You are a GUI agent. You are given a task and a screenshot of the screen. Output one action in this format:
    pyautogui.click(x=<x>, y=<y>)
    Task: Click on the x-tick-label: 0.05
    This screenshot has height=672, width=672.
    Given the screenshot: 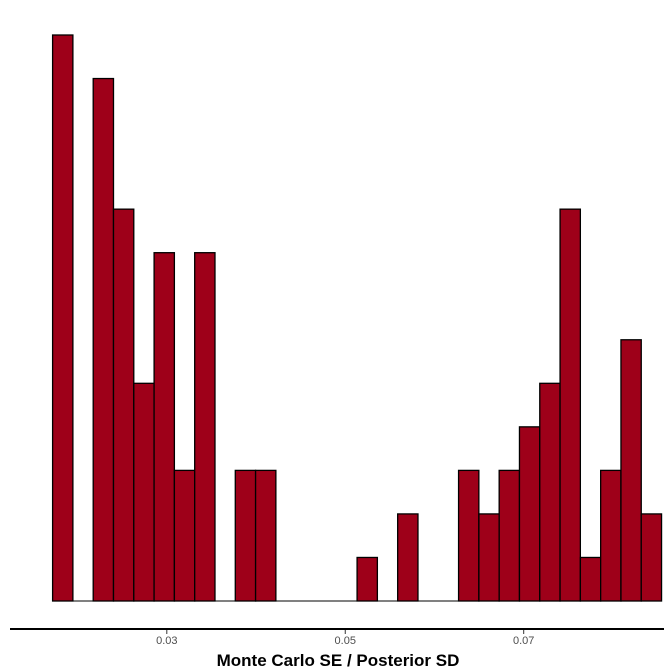 What is the action you would take?
    pyautogui.click(x=345, y=641)
    